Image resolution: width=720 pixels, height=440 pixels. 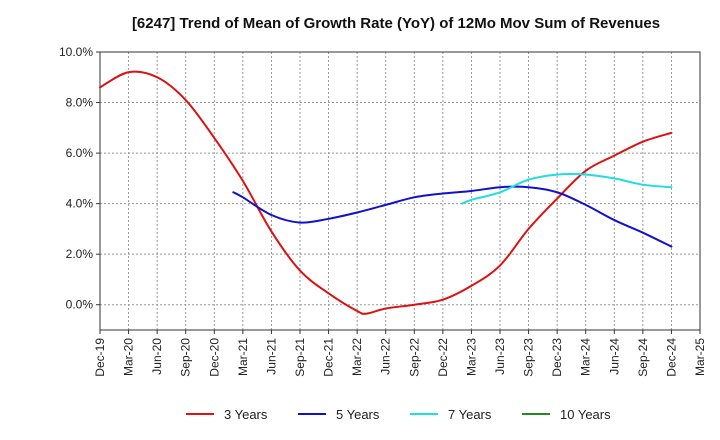 What do you see at coordinates (452, 216) in the screenshot?
I see `series-line-5-years` at bounding box center [452, 216].